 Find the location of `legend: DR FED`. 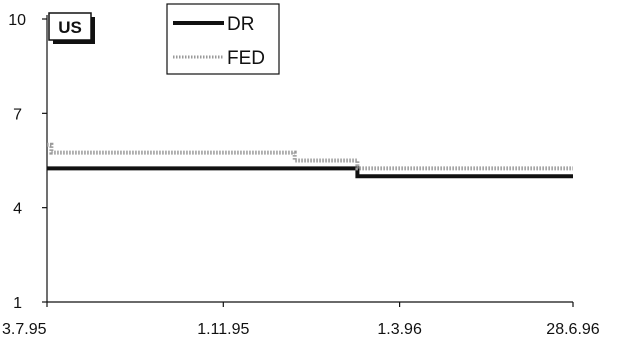

legend: DR FED is located at coordinates (223, 39).